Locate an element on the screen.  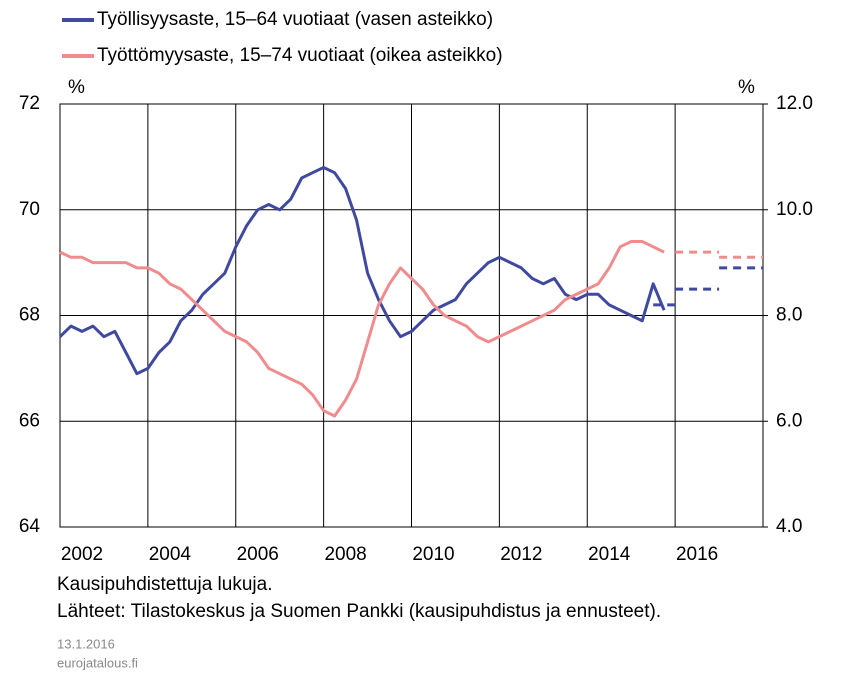
y-tick-label: 64 is located at coordinates (30, 526).